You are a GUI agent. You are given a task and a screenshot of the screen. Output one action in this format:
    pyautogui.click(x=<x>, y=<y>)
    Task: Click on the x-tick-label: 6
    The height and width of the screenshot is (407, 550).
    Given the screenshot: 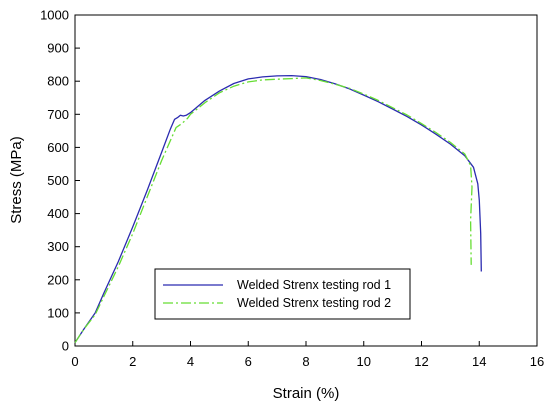 What is the action you would take?
    pyautogui.click(x=248, y=361)
    